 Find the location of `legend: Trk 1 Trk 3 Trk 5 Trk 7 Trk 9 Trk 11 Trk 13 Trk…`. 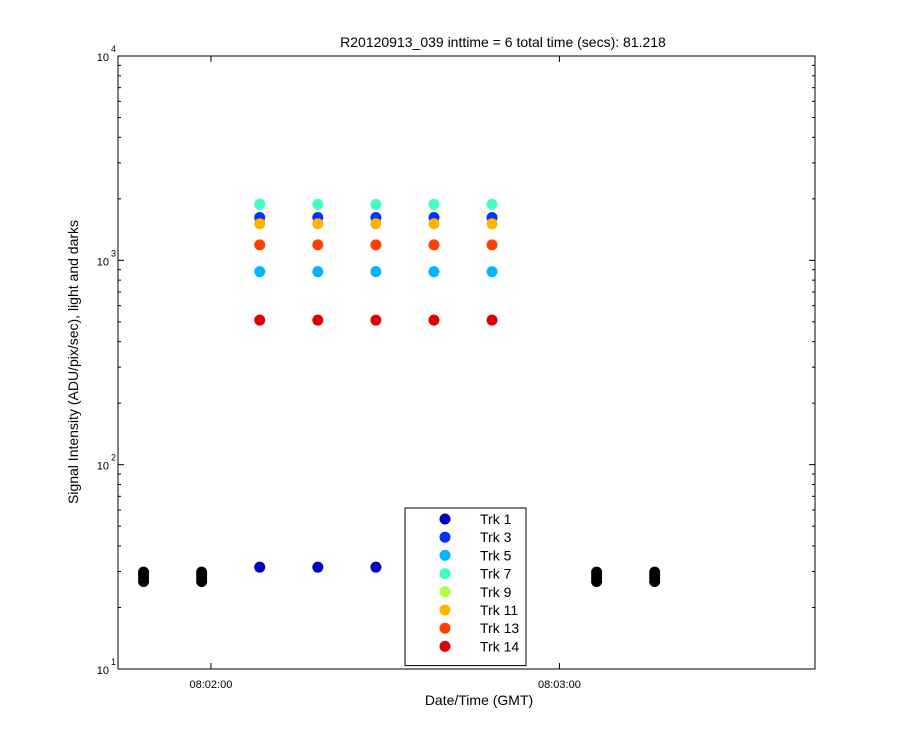

legend: Trk 1 Trk 3 Trk 5 Trk 7 Trk 9 Trk 11 Trk 13 Trk… is located at coordinates (465, 587).